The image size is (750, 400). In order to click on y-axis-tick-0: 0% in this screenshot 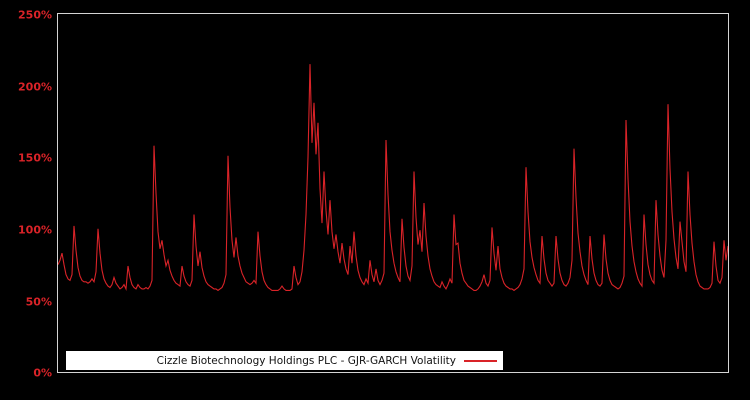, I will do `click(42, 373)`.